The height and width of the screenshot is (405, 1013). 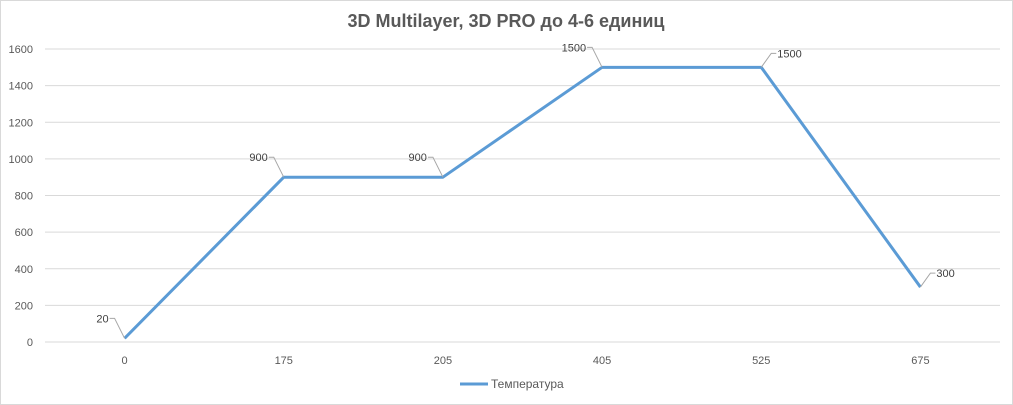 What do you see at coordinates (24, 197) in the screenshot?
I see `y-tick-label: 800` at bounding box center [24, 197].